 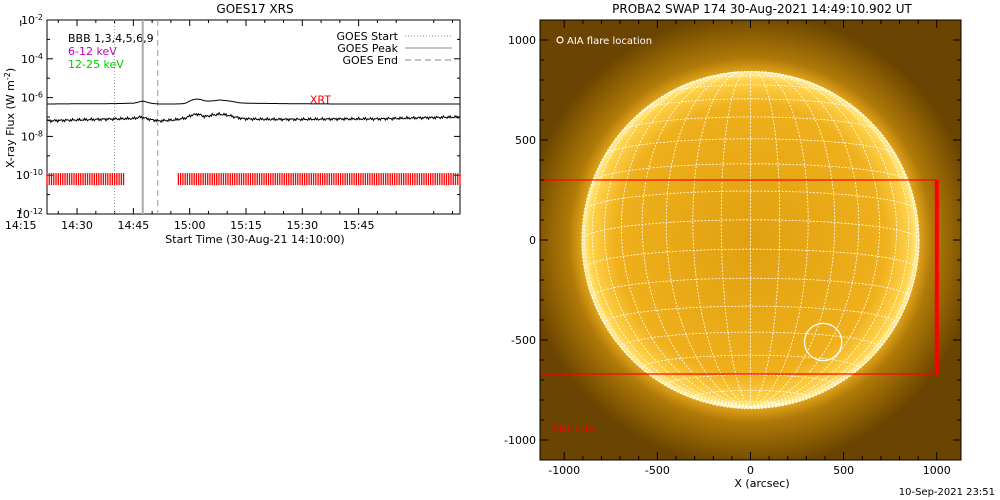 What do you see at coordinates (359, 225) in the screenshot?
I see `goes-x-tick-label: 15:45` at bounding box center [359, 225].